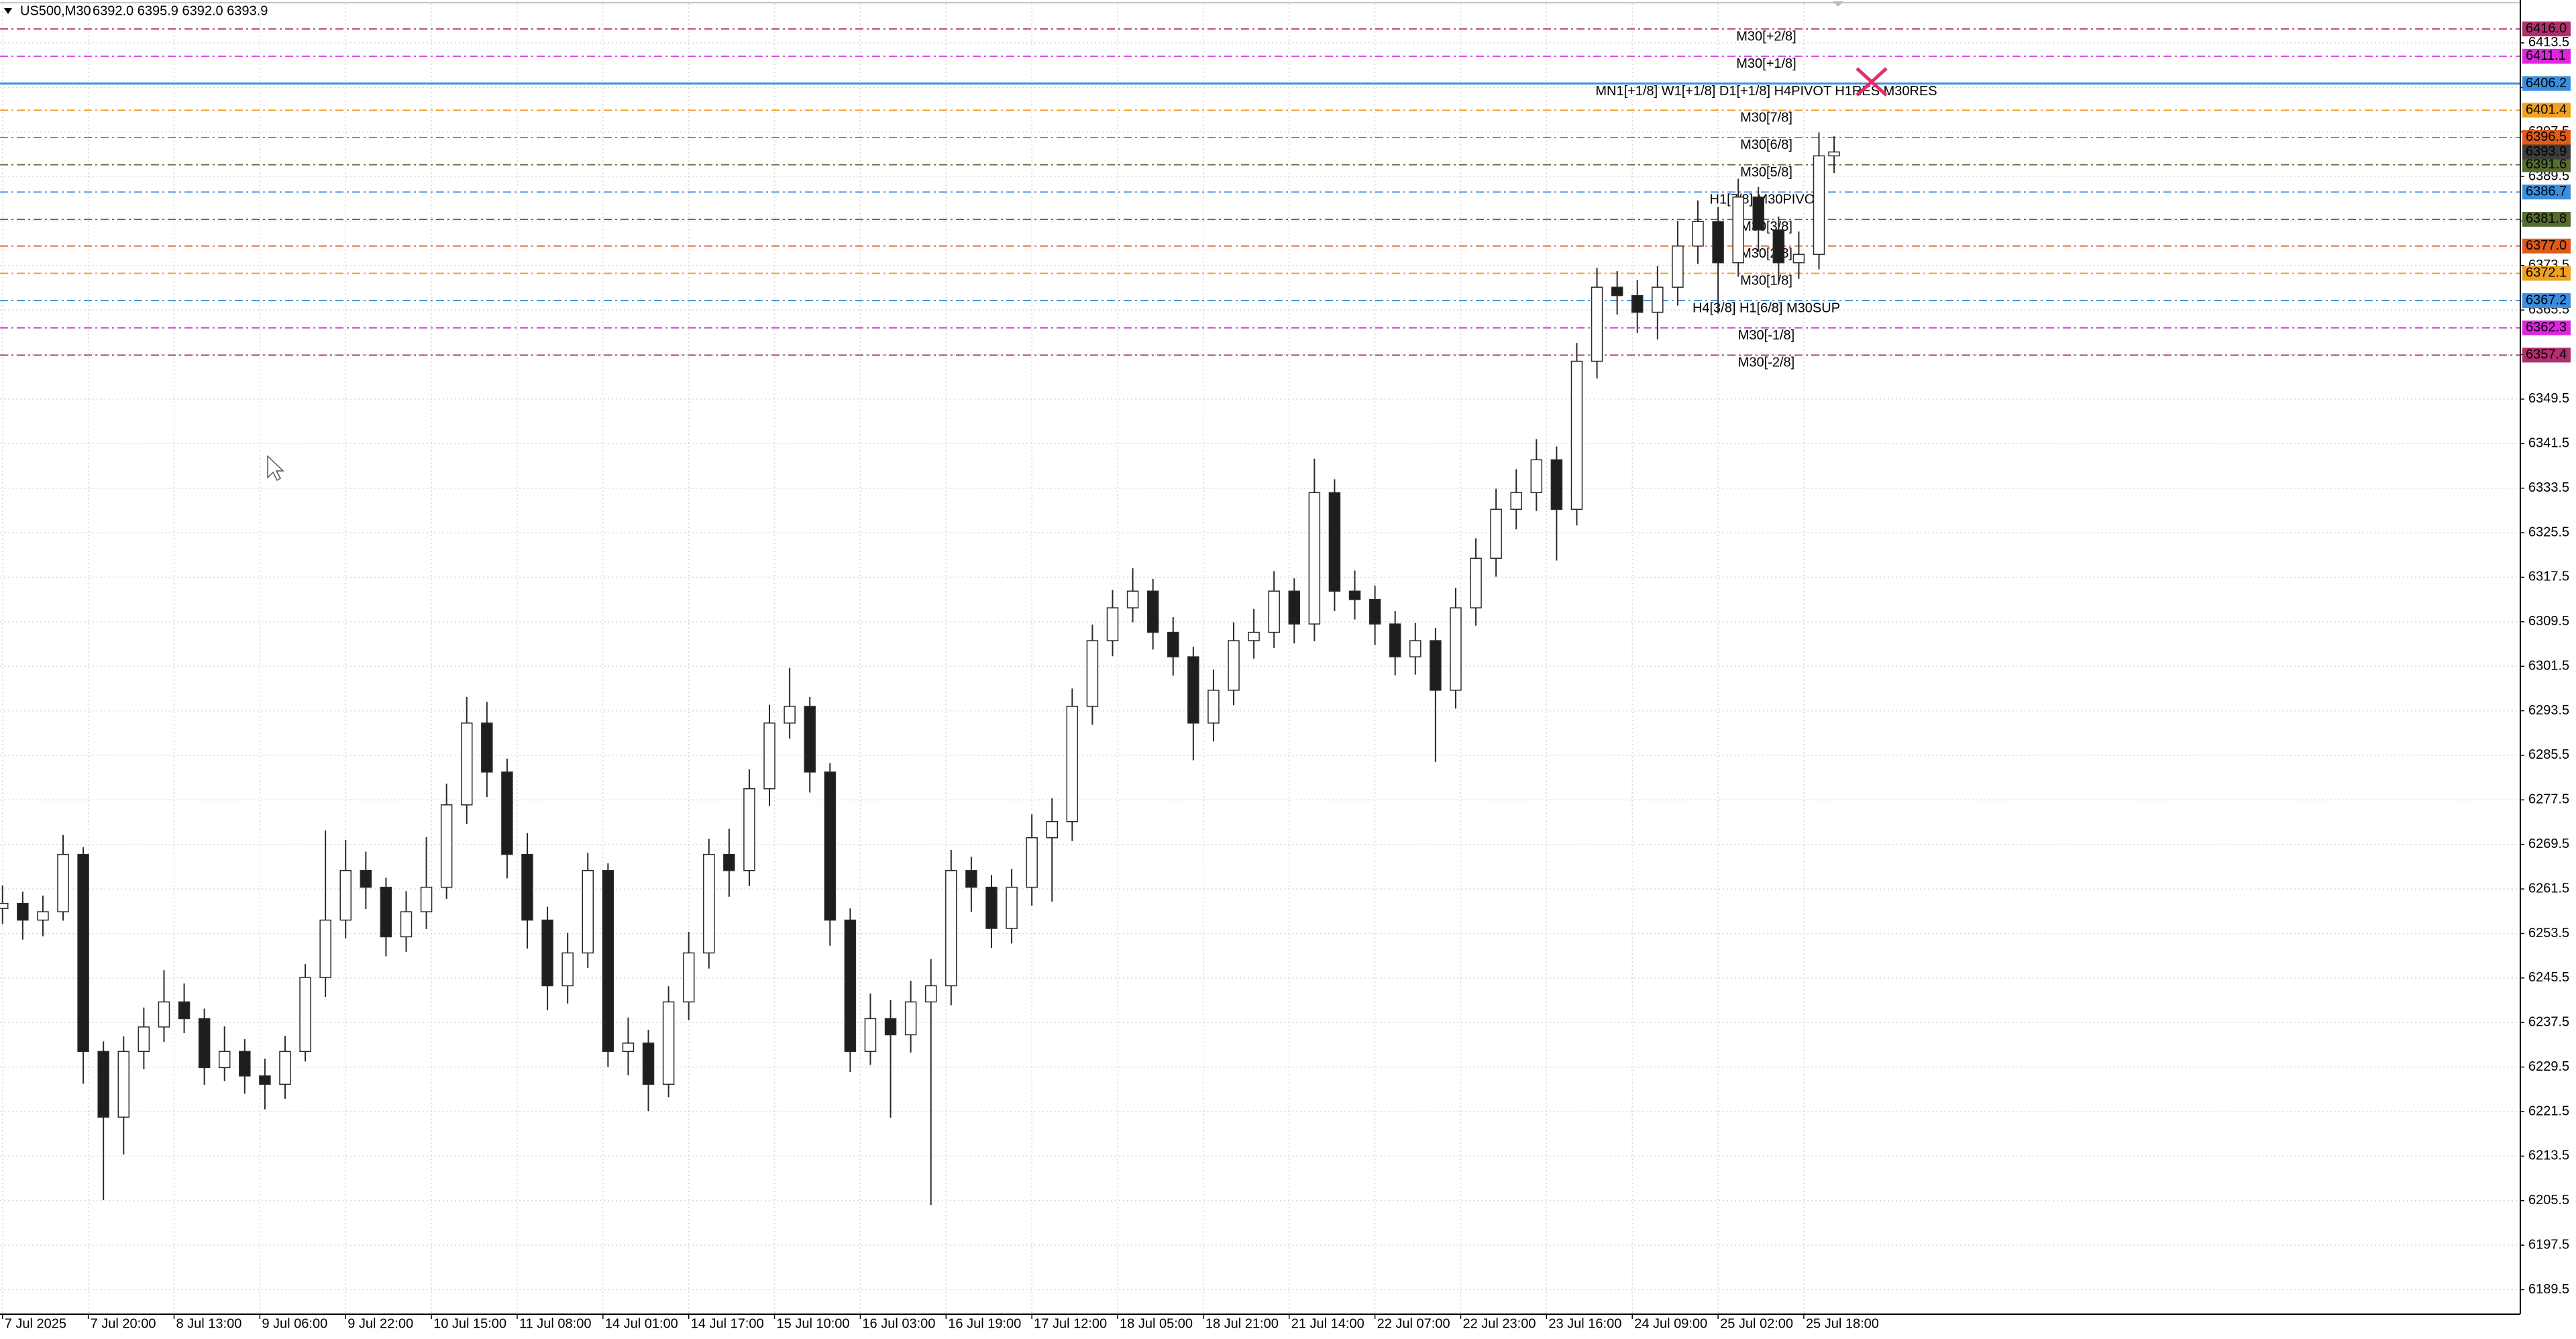 This screenshot has width=2576, height=1339. I want to click on y-tick-label: 6197.5, so click(2548, 1244).